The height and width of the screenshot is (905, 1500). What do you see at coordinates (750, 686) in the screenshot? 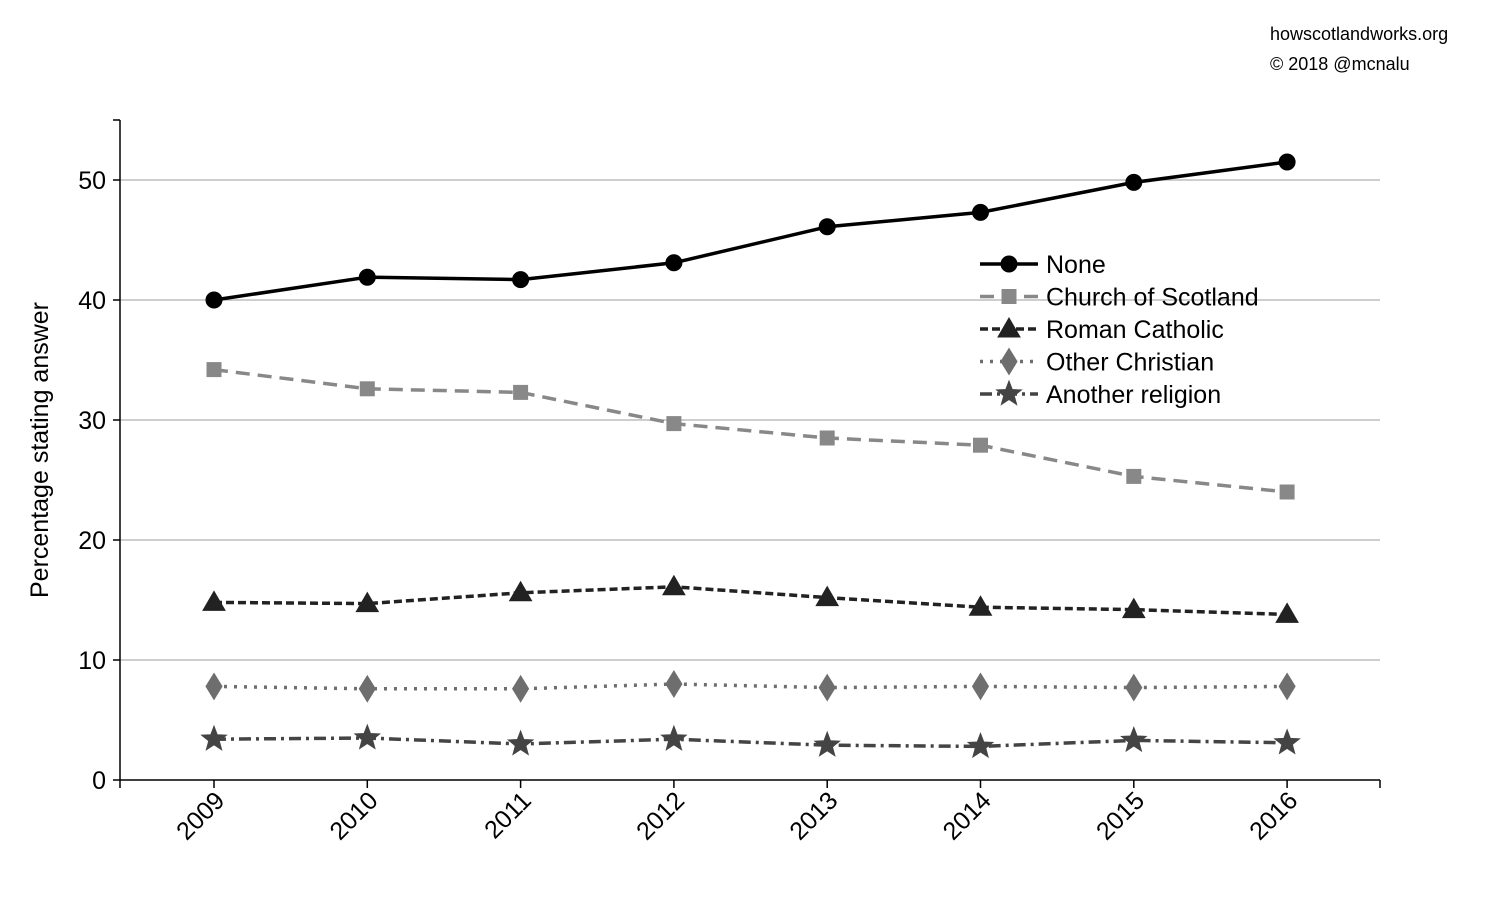
I see `series-other-christian` at bounding box center [750, 686].